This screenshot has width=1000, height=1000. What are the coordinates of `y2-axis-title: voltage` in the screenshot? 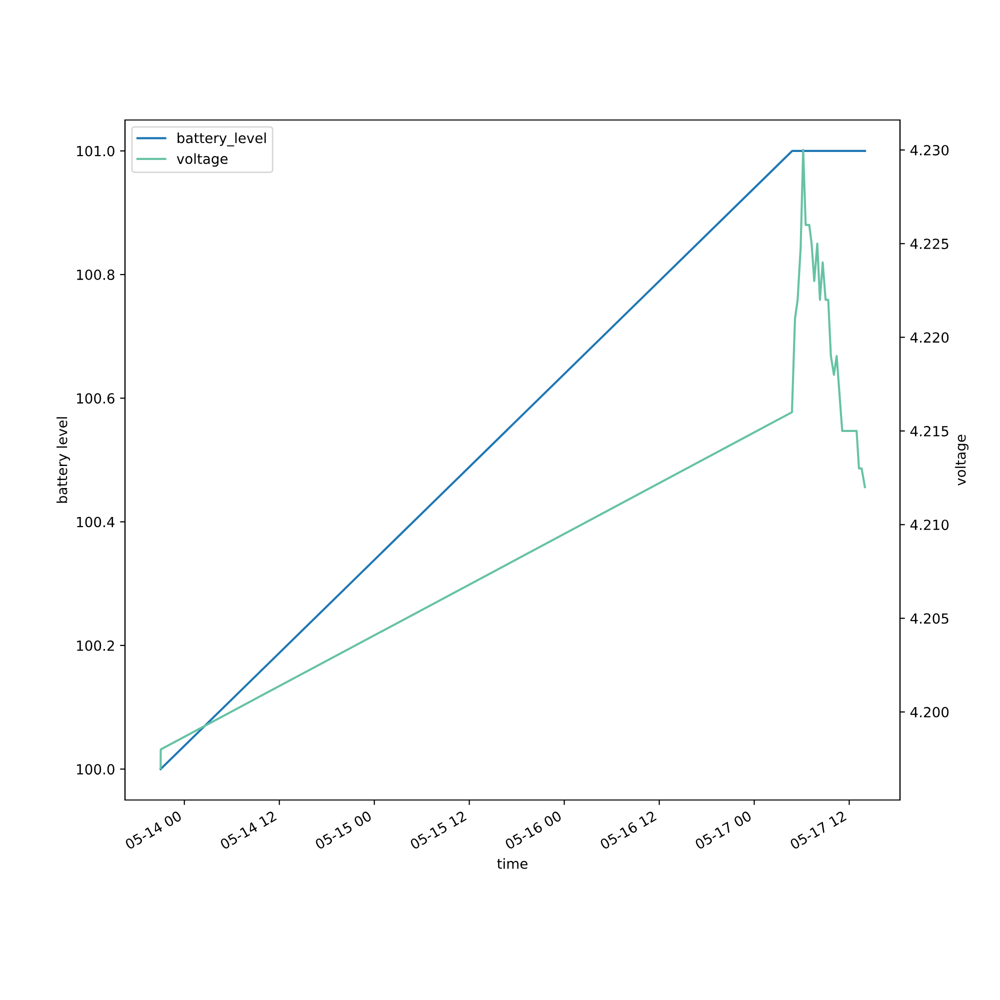 It's located at (961, 460).